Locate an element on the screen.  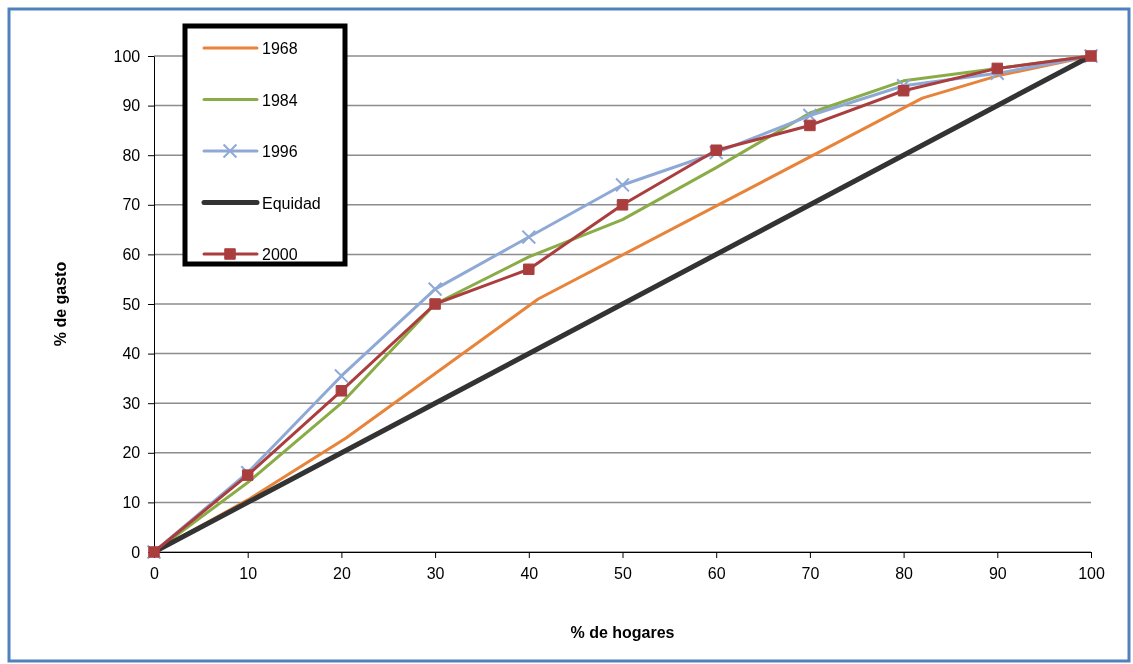
x-tick-label: 100 is located at coordinates (1091, 573).